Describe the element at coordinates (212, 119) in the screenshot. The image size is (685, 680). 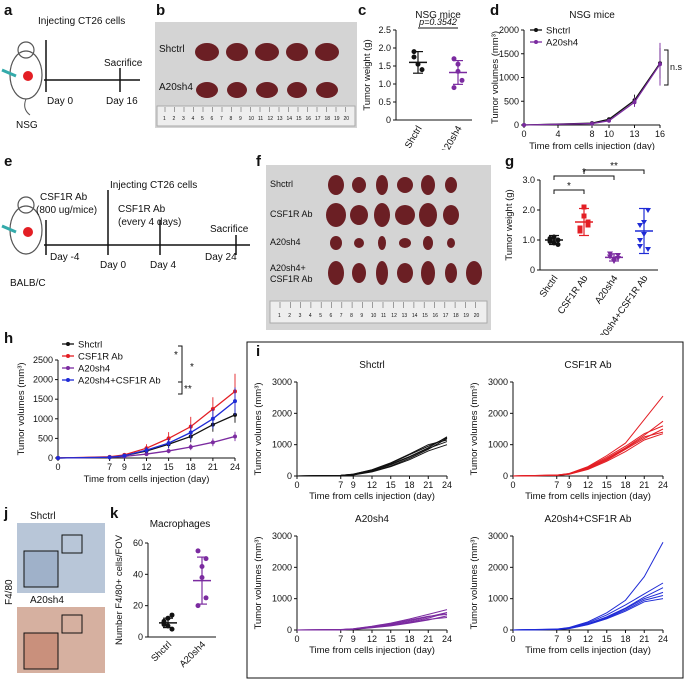
I see `ruler-tick-label: 6` at that location.